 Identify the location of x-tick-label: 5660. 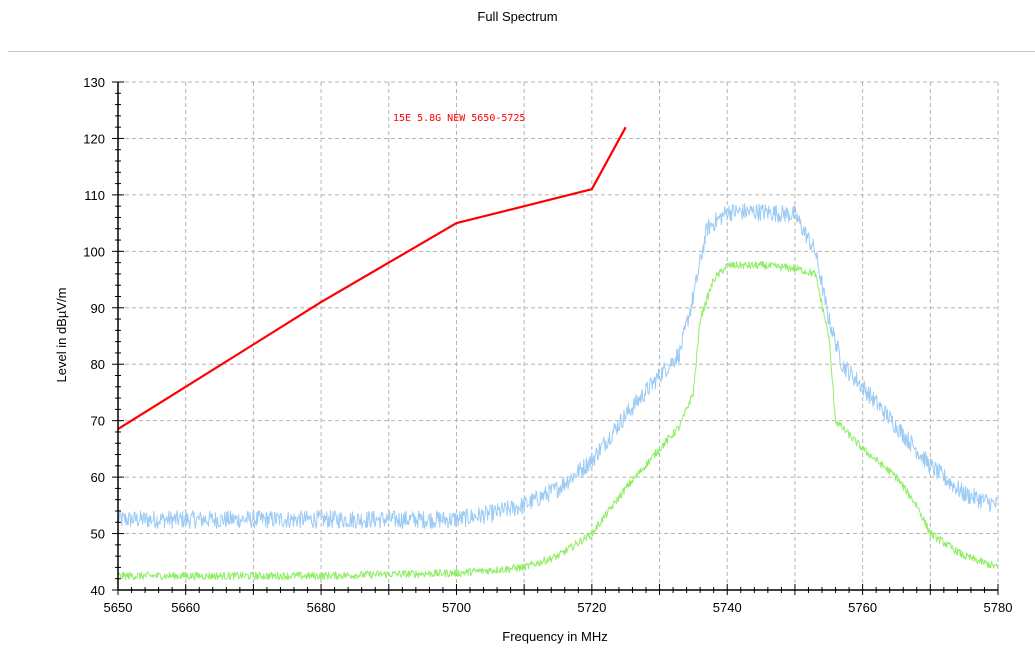
(185, 607).